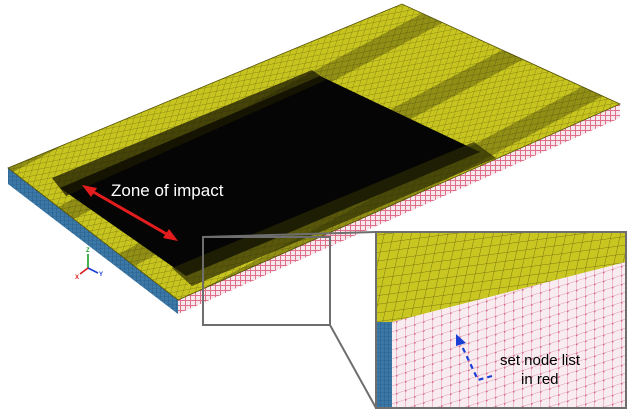 The image size is (628, 416). What do you see at coordinates (101, 275) in the screenshot?
I see `triad-y-label: Y` at bounding box center [101, 275].